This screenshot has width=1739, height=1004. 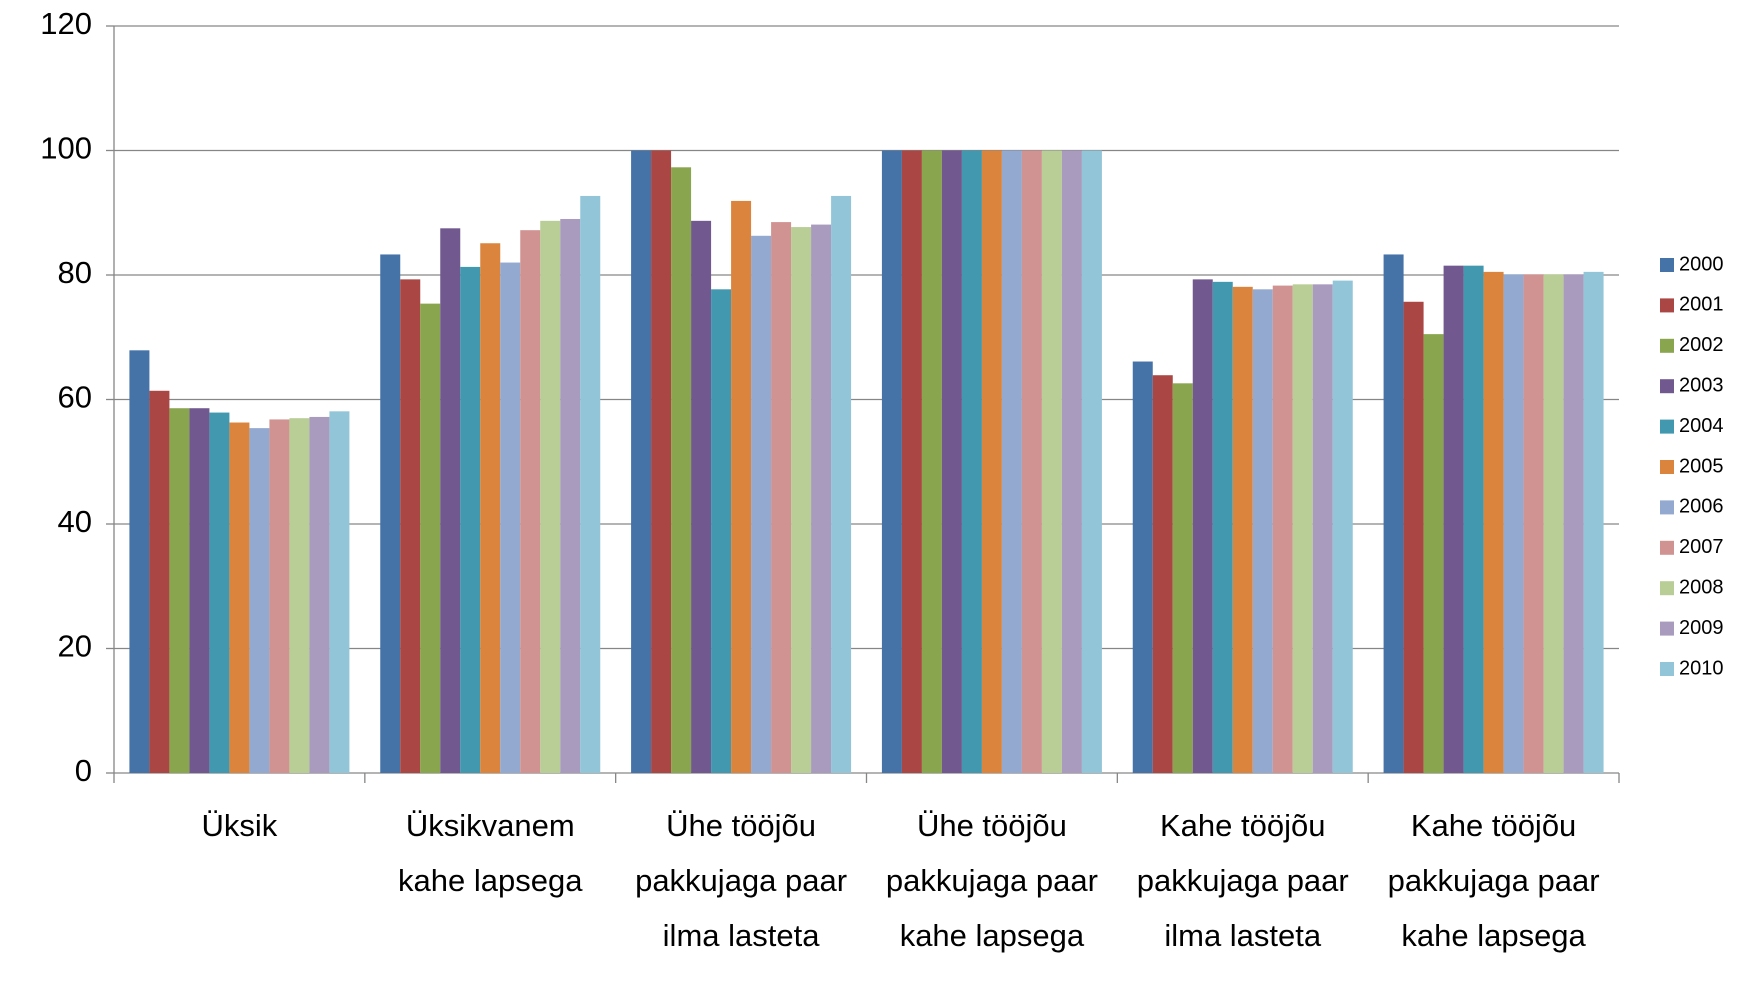 I want to click on legend-label: 2007, so click(x=1701, y=547).